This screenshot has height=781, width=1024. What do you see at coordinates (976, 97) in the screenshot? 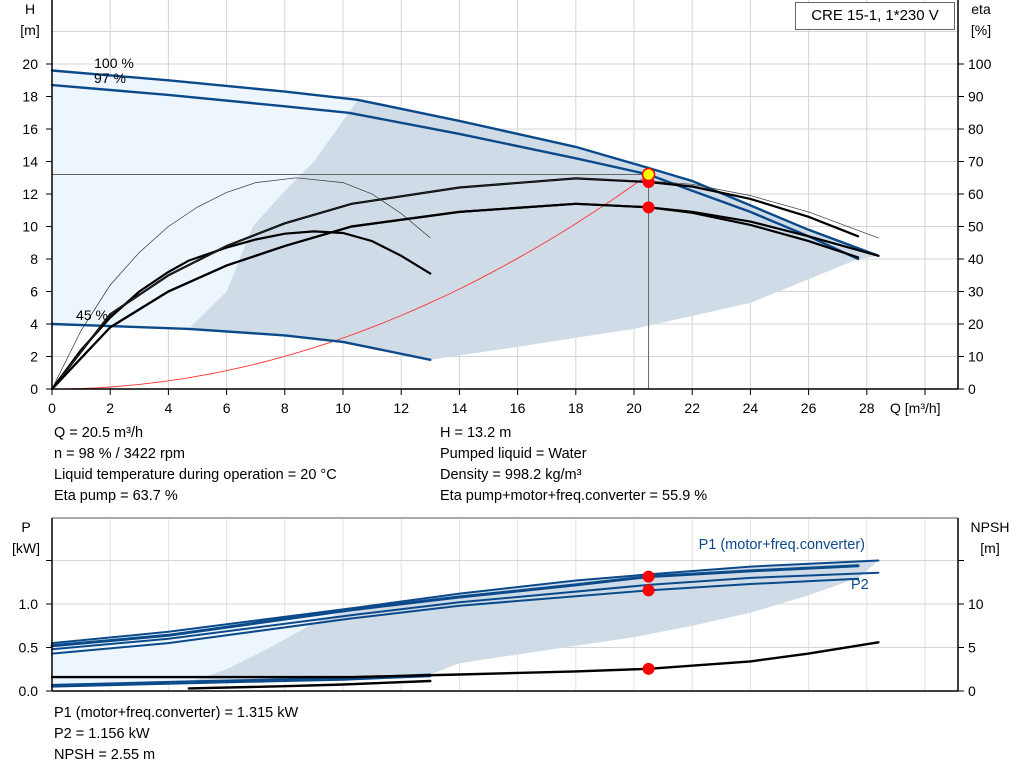
I see `y2-tick-label: 90` at bounding box center [976, 97].